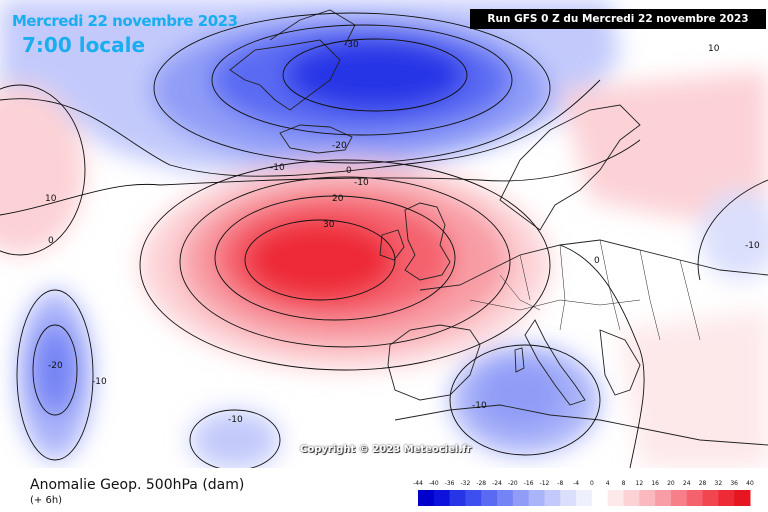 The width and height of the screenshot is (768, 512). What do you see at coordinates (338, 199) in the screenshot?
I see `contour-label: 20` at bounding box center [338, 199].